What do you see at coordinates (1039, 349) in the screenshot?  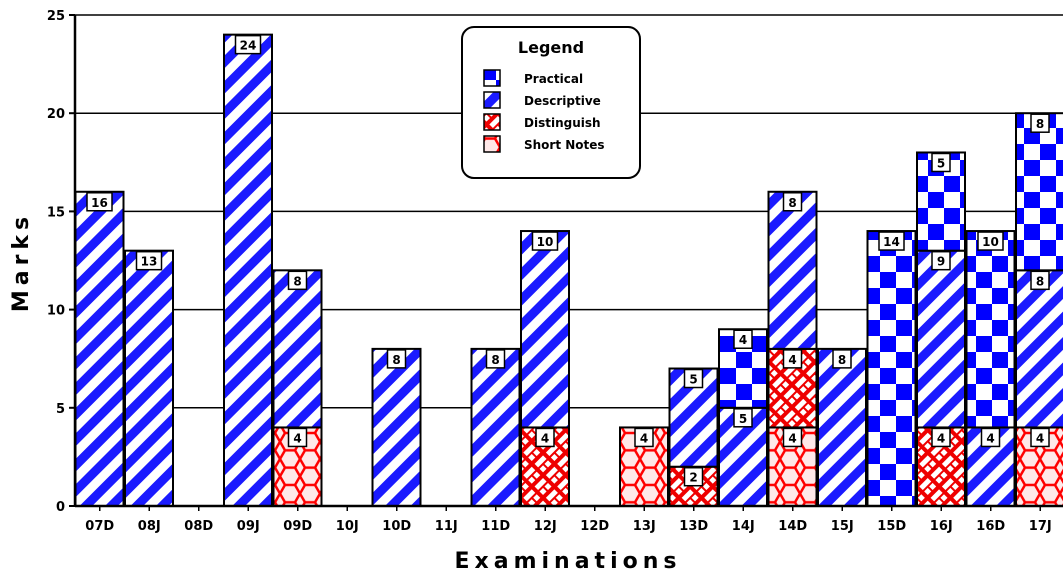 I see `bar-descriptive-17J` at bounding box center [1039, 349].